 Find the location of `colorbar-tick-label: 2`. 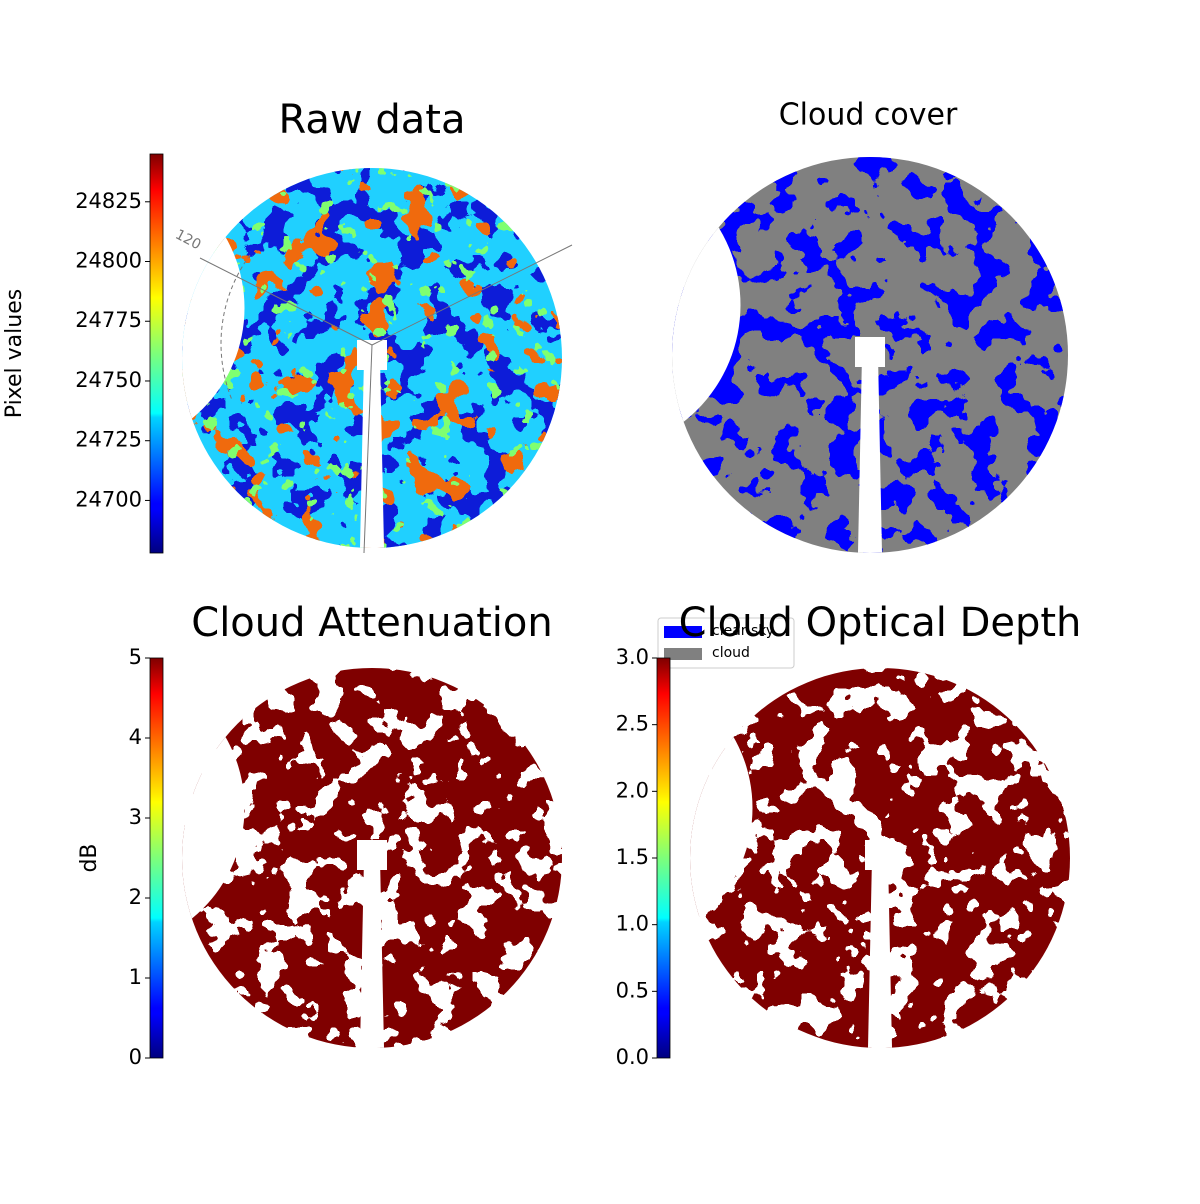

colorbar-tick-label: 2 is located at coordinates (135, 897).